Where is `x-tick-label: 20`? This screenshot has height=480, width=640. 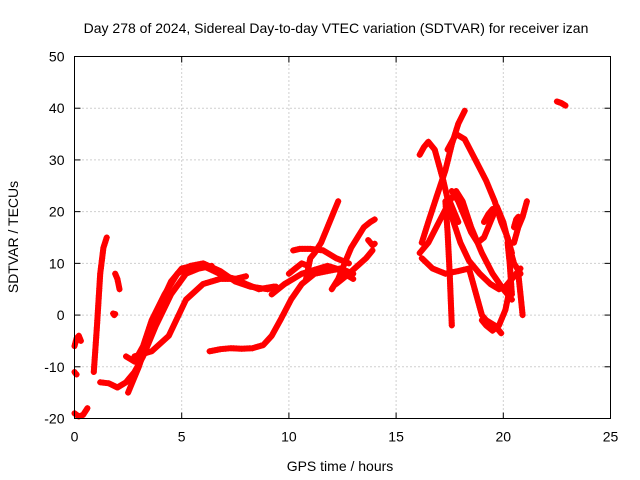 x-tick-label: 20 is located at coordinates (504, 437).